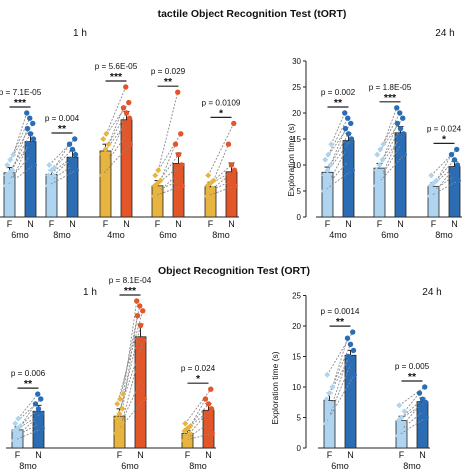 Image resolution: width=474 pixels, height=474 pixels. Describe the element at coordinates (52, 224) in the screenshot. I see `p0-g1-x-label-F: F` at that location.